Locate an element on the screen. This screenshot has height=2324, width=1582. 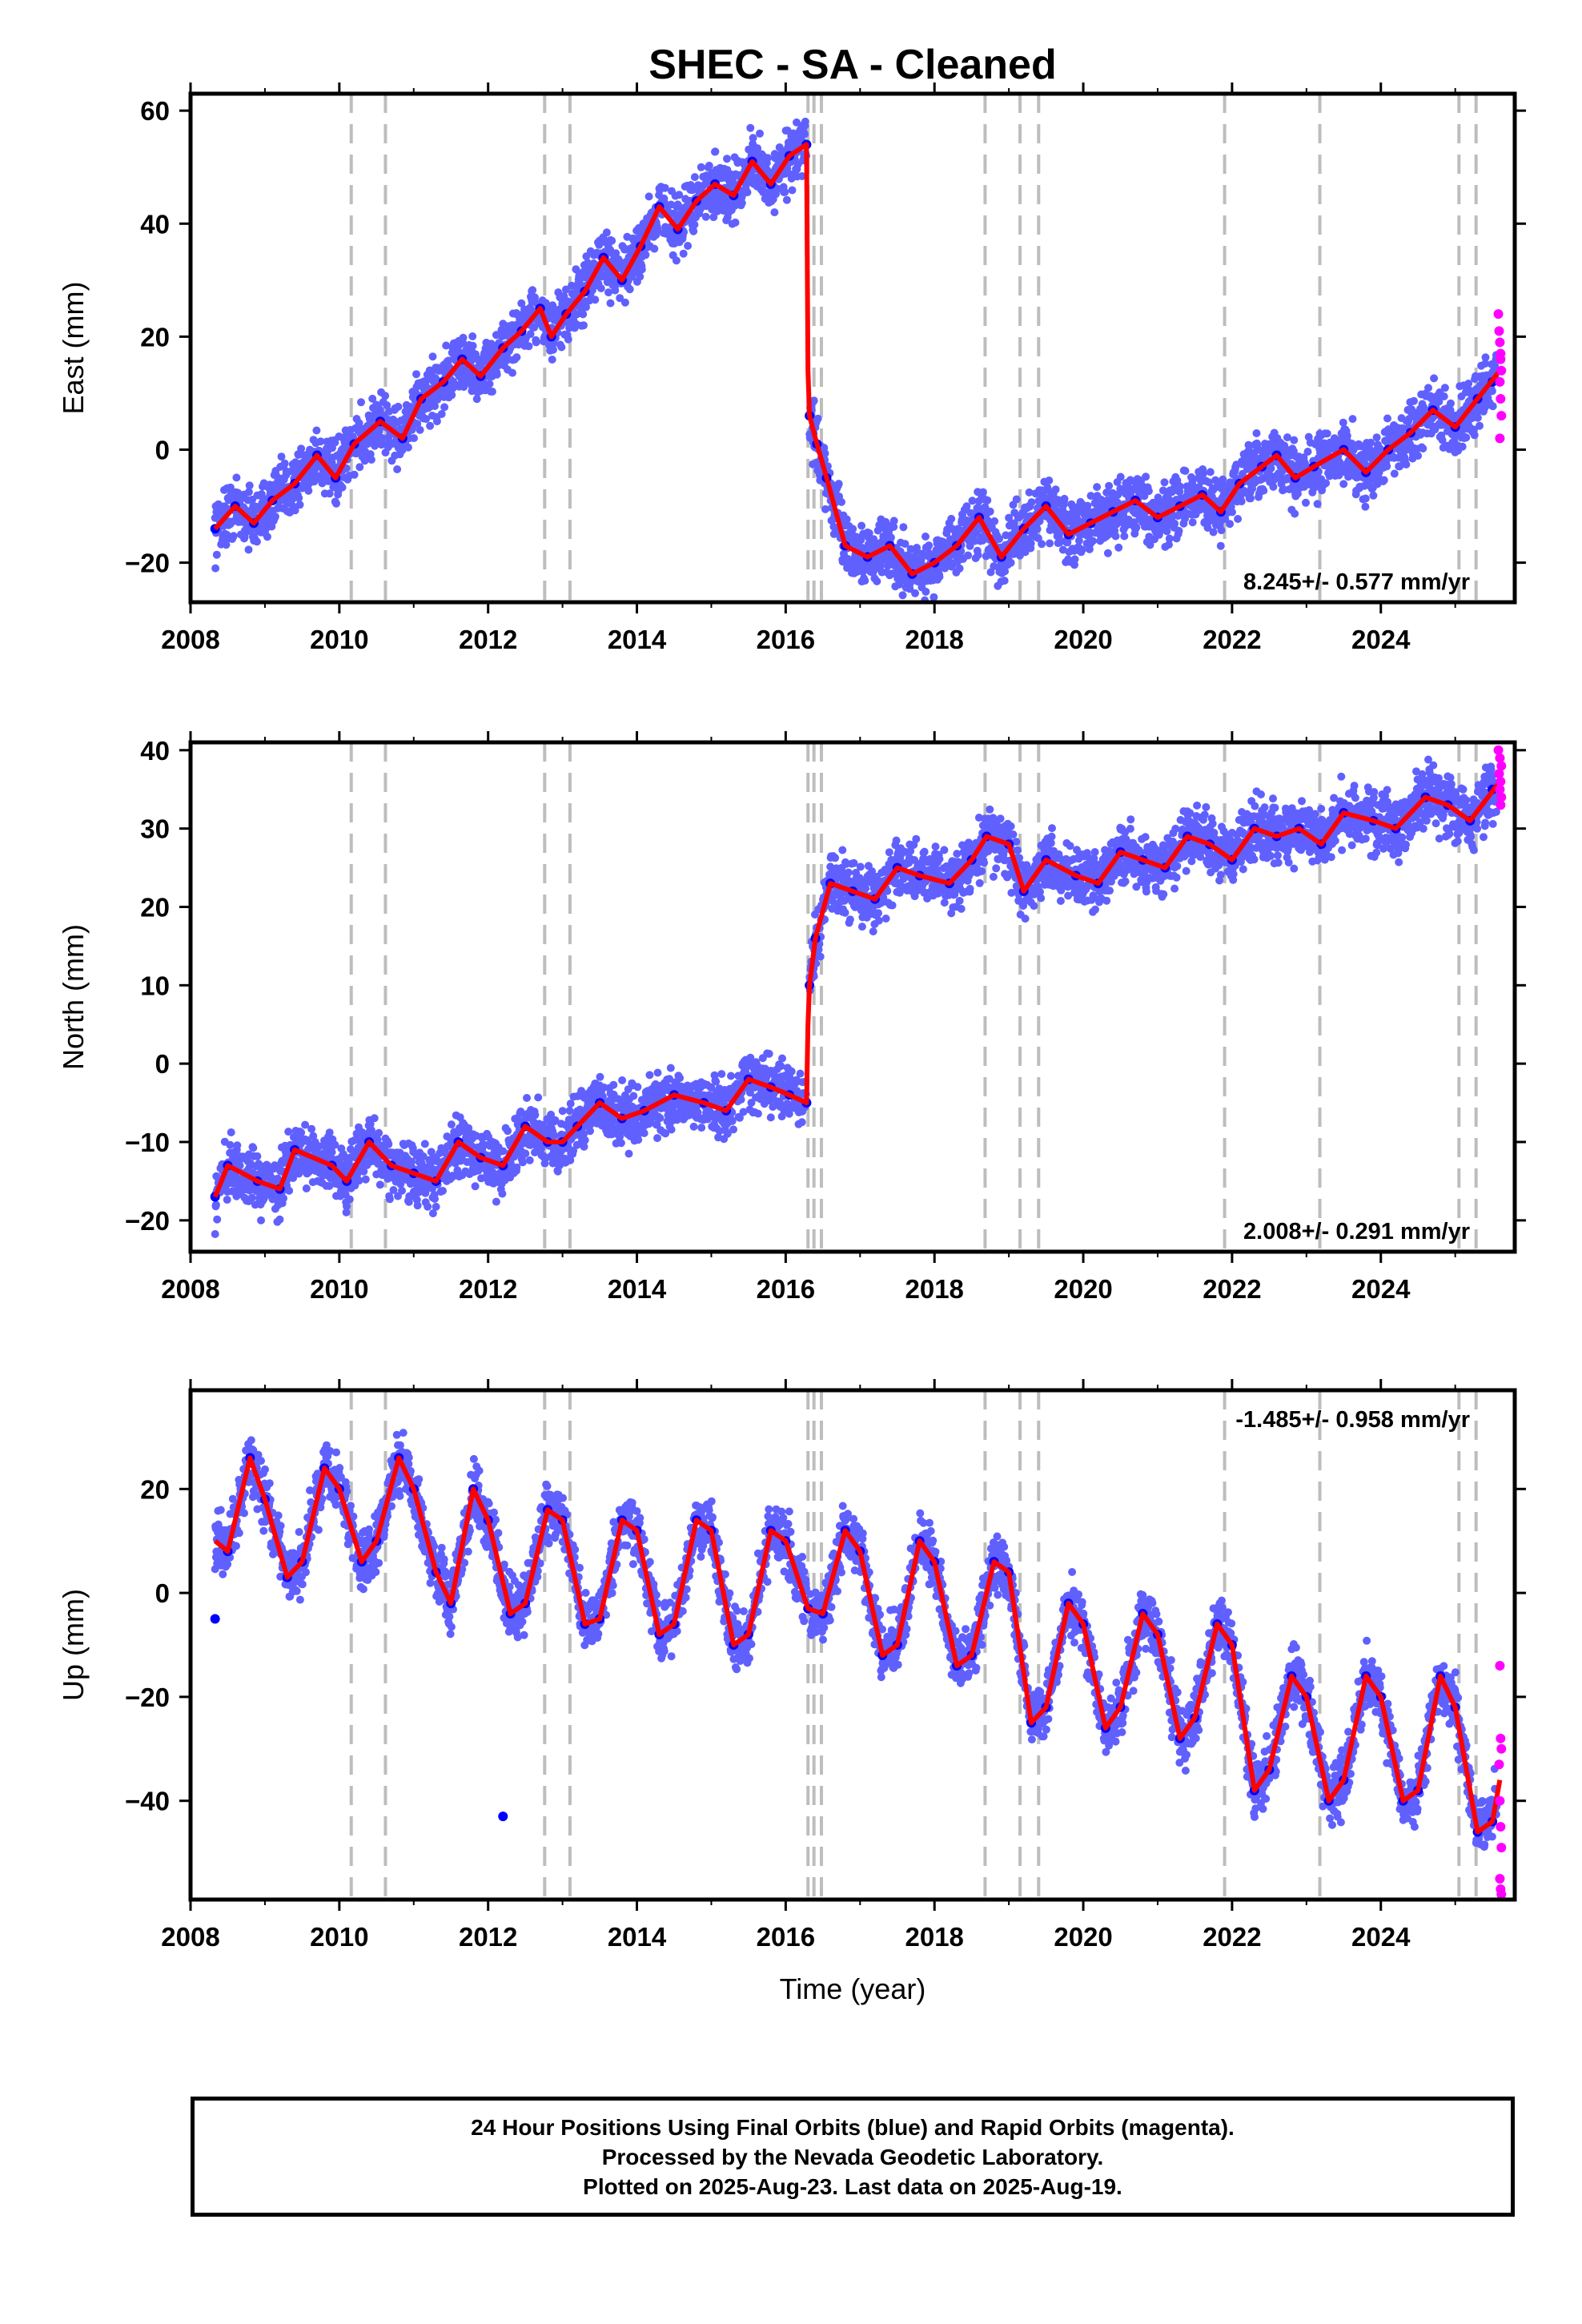
x-tick-label: 2018 is located at coordinates (934, 639).